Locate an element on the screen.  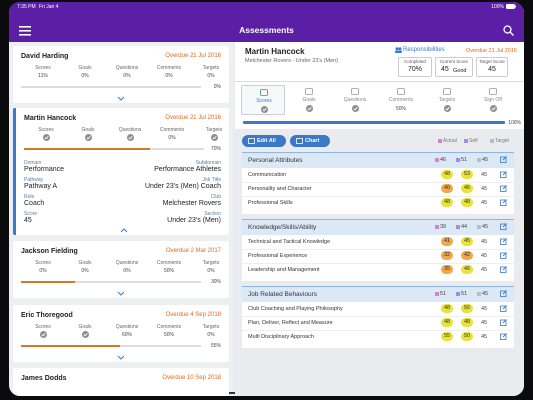
score-badge: 56 is located at coordinates (467, 308).